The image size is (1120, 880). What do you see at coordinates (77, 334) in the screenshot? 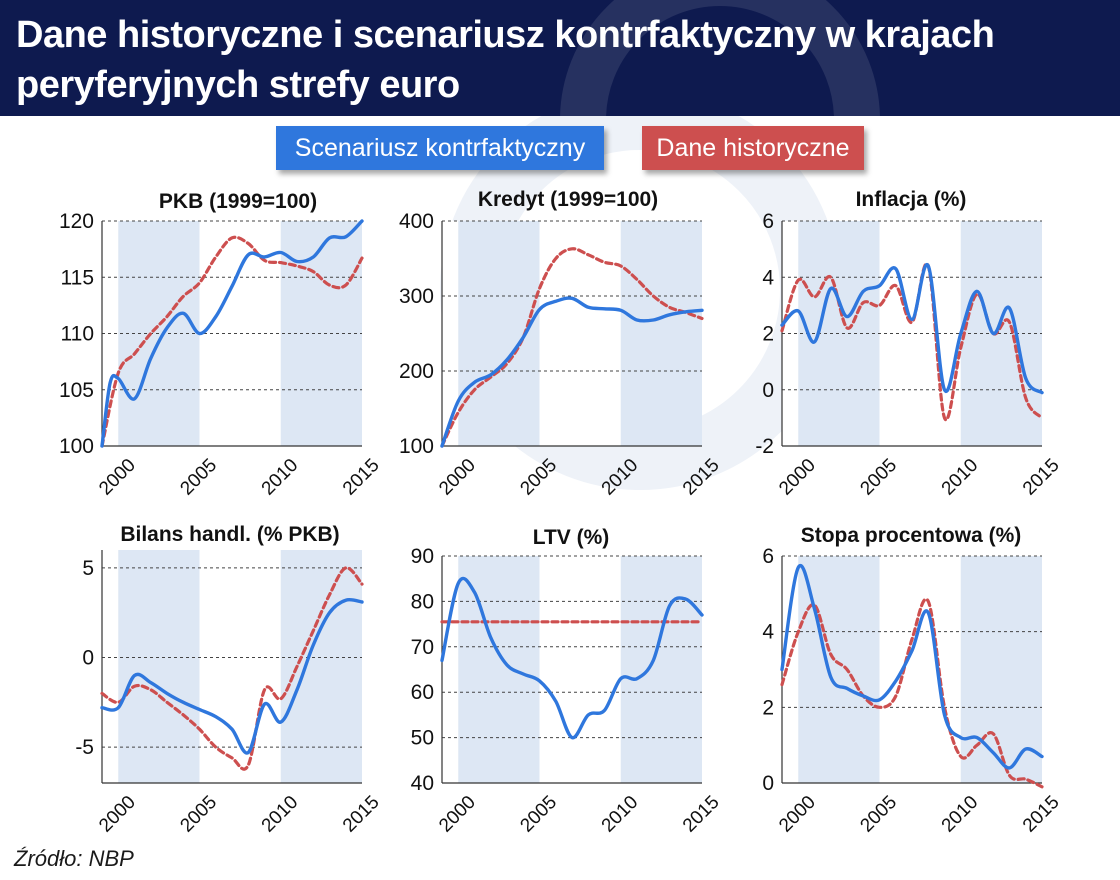
I see `y-tick-label: 110` at bounding box center [77, 334].